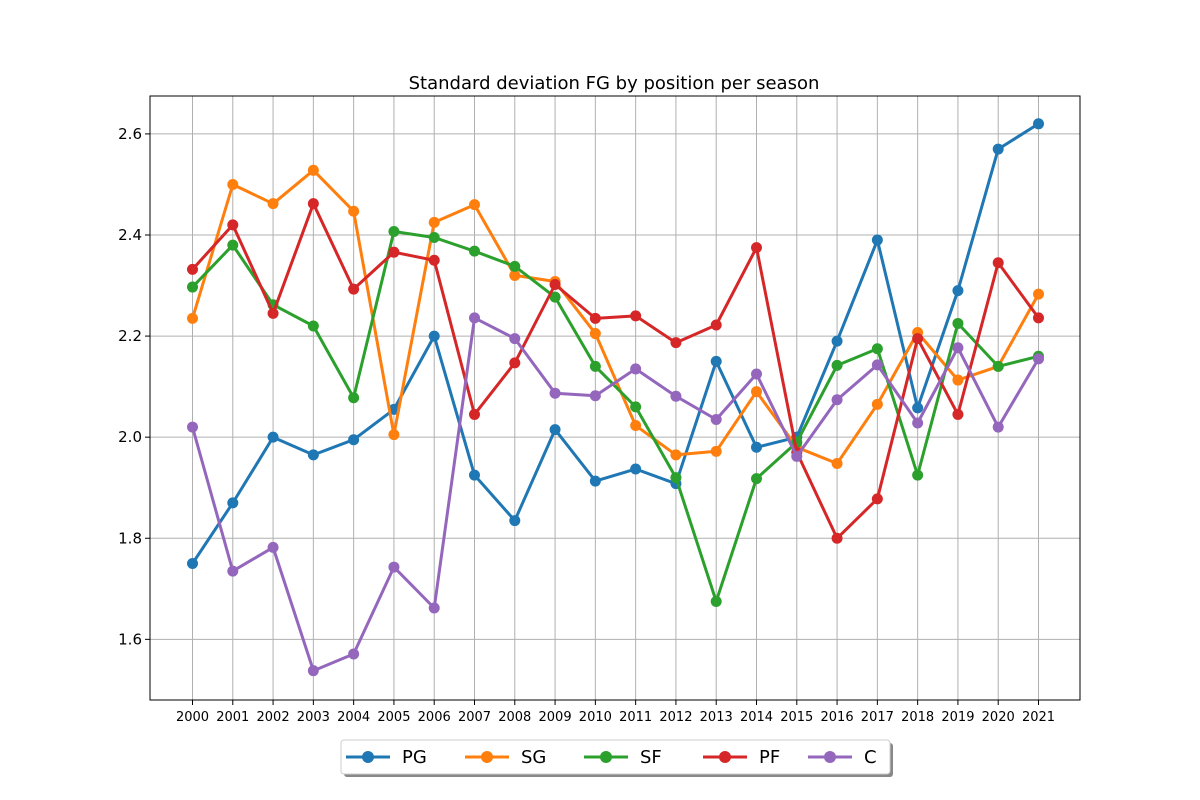  What do you see at coordinates (273, 717) in the screenshot?
I see `x-tick-label: 2002` at bounding box center [273, 717].